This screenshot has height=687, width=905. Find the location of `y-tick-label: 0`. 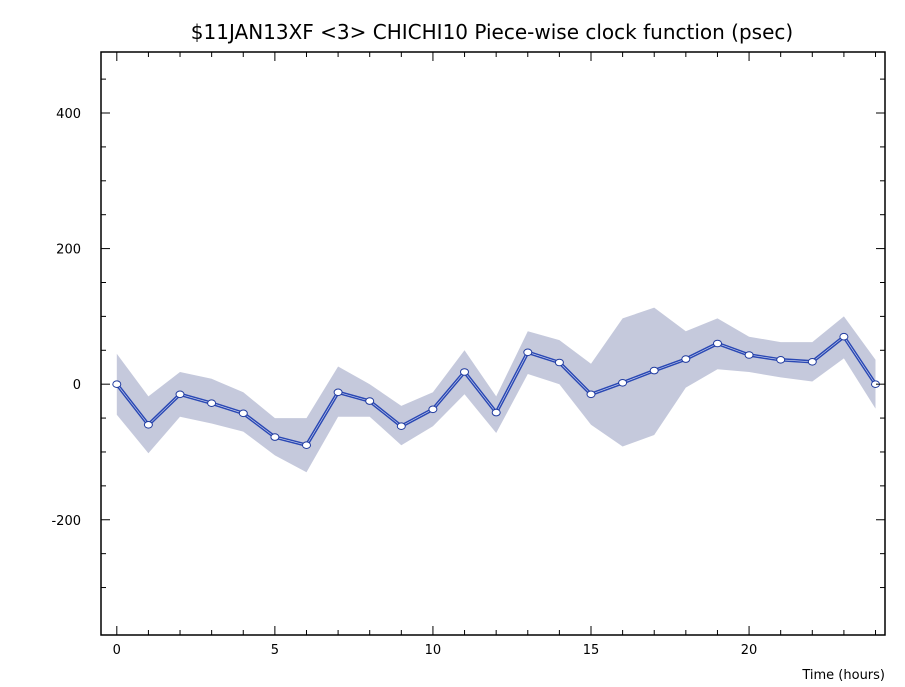

y-tick-label: 0 is located at coordinates (77, 385).